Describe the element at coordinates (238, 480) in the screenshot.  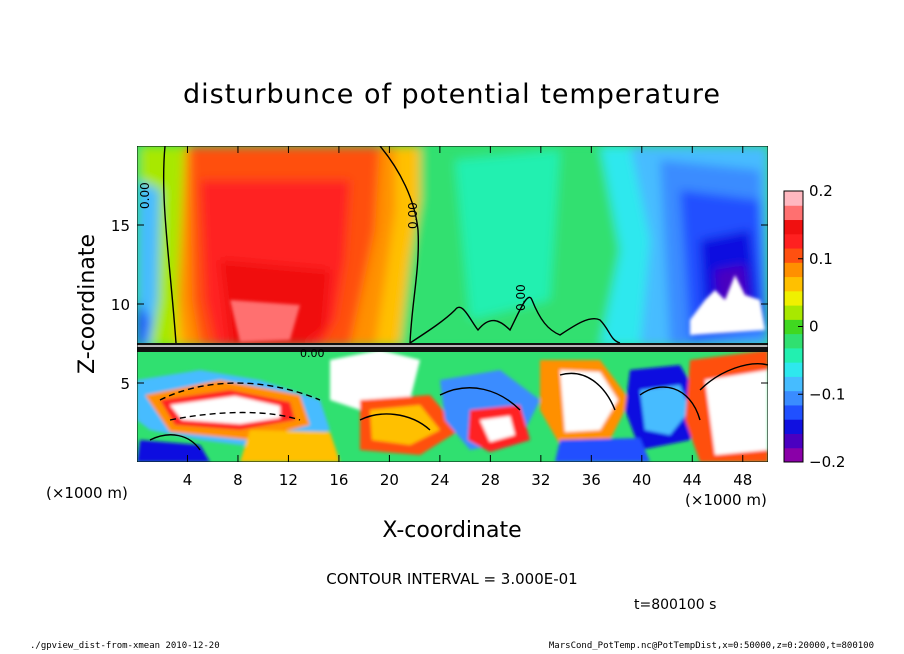
I see `x-tick-label: 8` at that location.